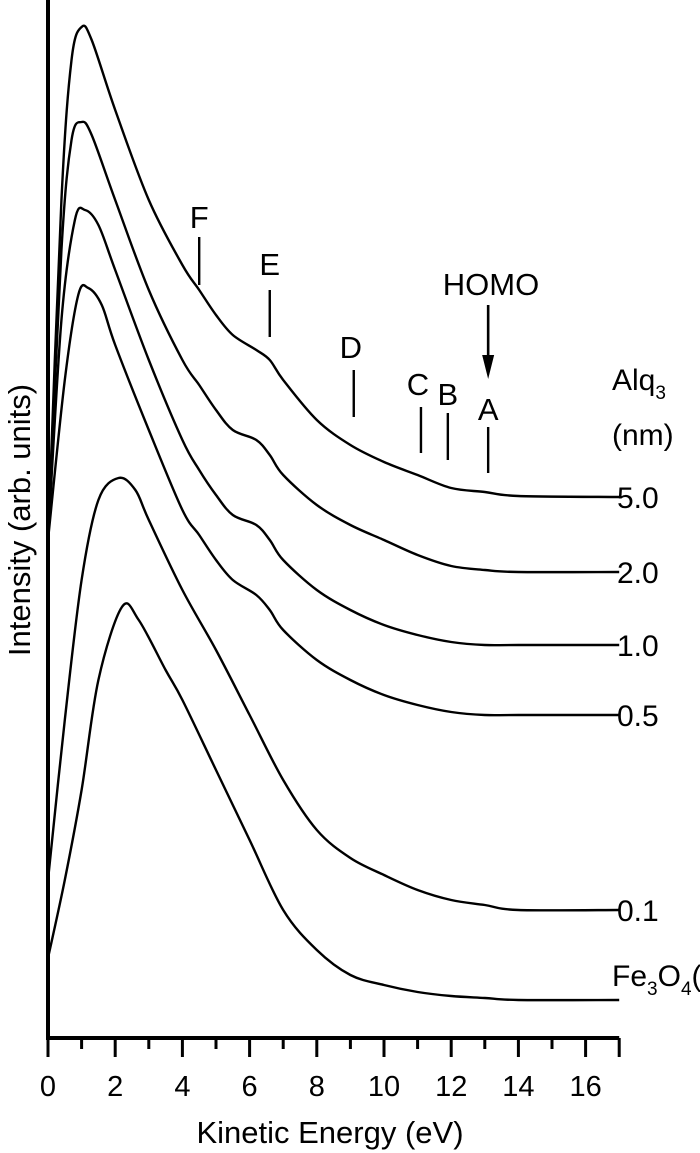 This screenshot has height=1153, width=700. What do you see at coordinates (329, 1132) in the screenshot?
I see `x-axis-label: Kinetic Energy (eV)` at bounding box center [329, 1132].